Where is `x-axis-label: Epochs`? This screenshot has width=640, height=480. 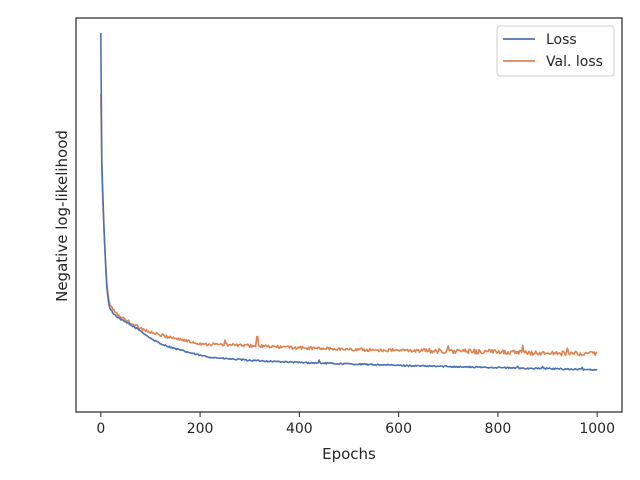
x-axis-label: Epochs is located at coordinates (349, 454).